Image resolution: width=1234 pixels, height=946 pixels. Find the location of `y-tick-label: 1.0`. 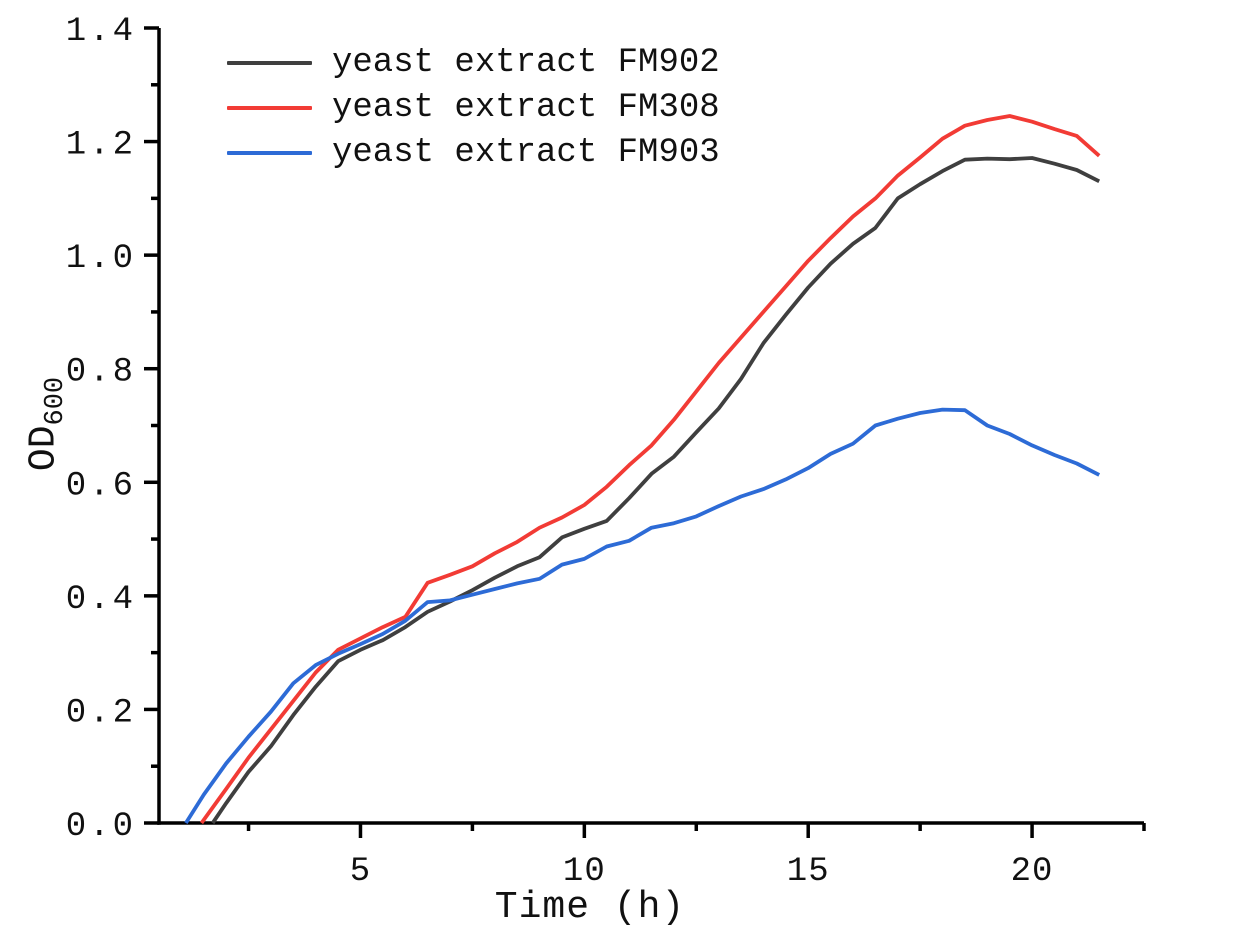

y-tick-label: 1.0 is located at coordinates (101, 259).